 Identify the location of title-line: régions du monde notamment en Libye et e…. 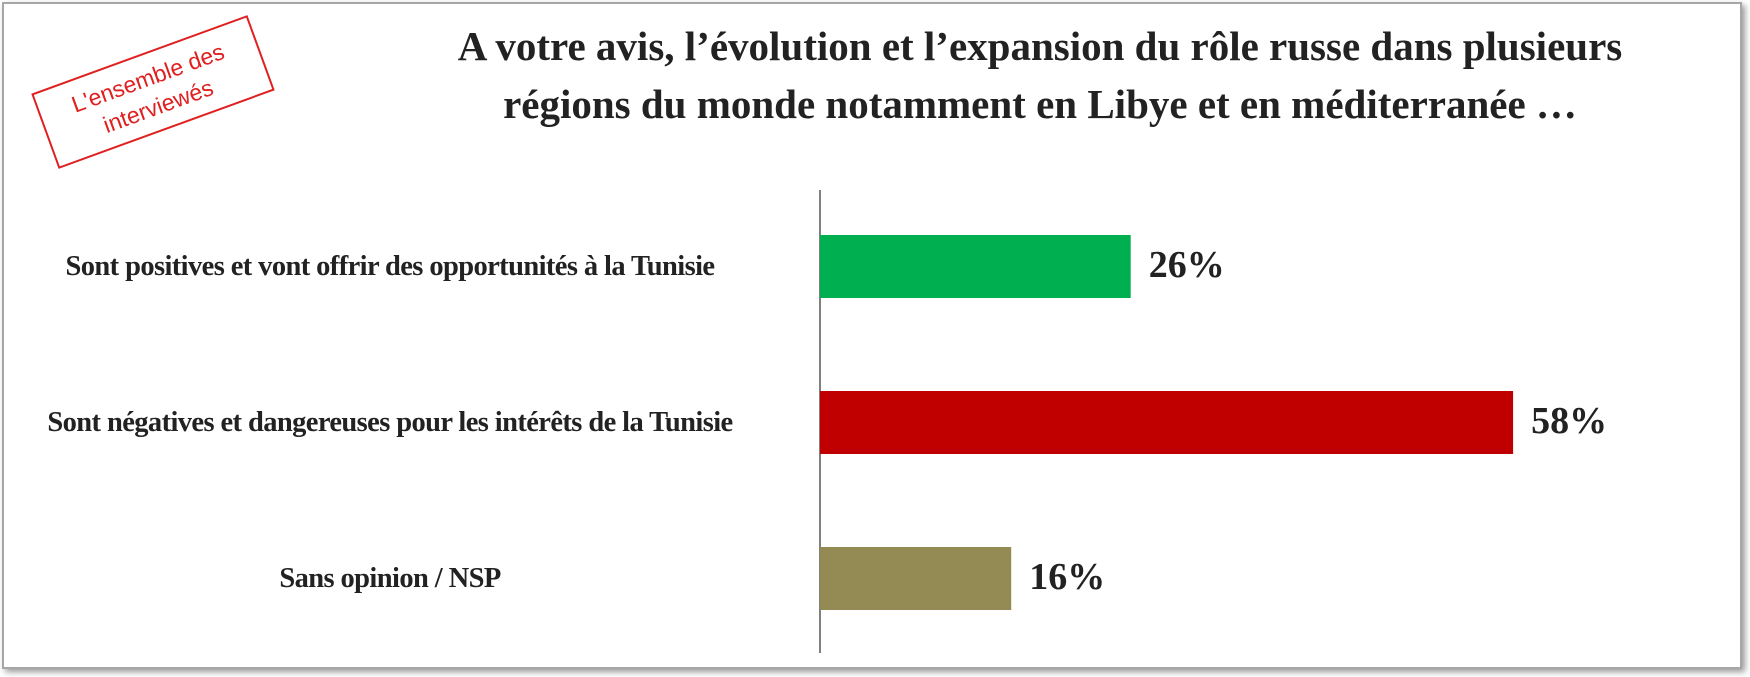
(1040, 104).